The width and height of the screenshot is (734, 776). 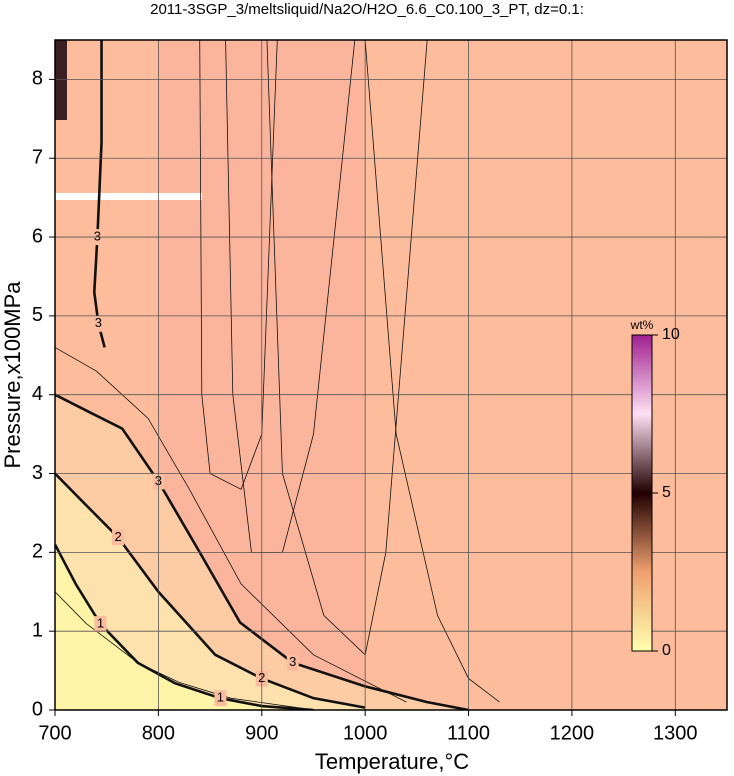 I want to click on y-tick-label: 8, so click(x=37, y=79).